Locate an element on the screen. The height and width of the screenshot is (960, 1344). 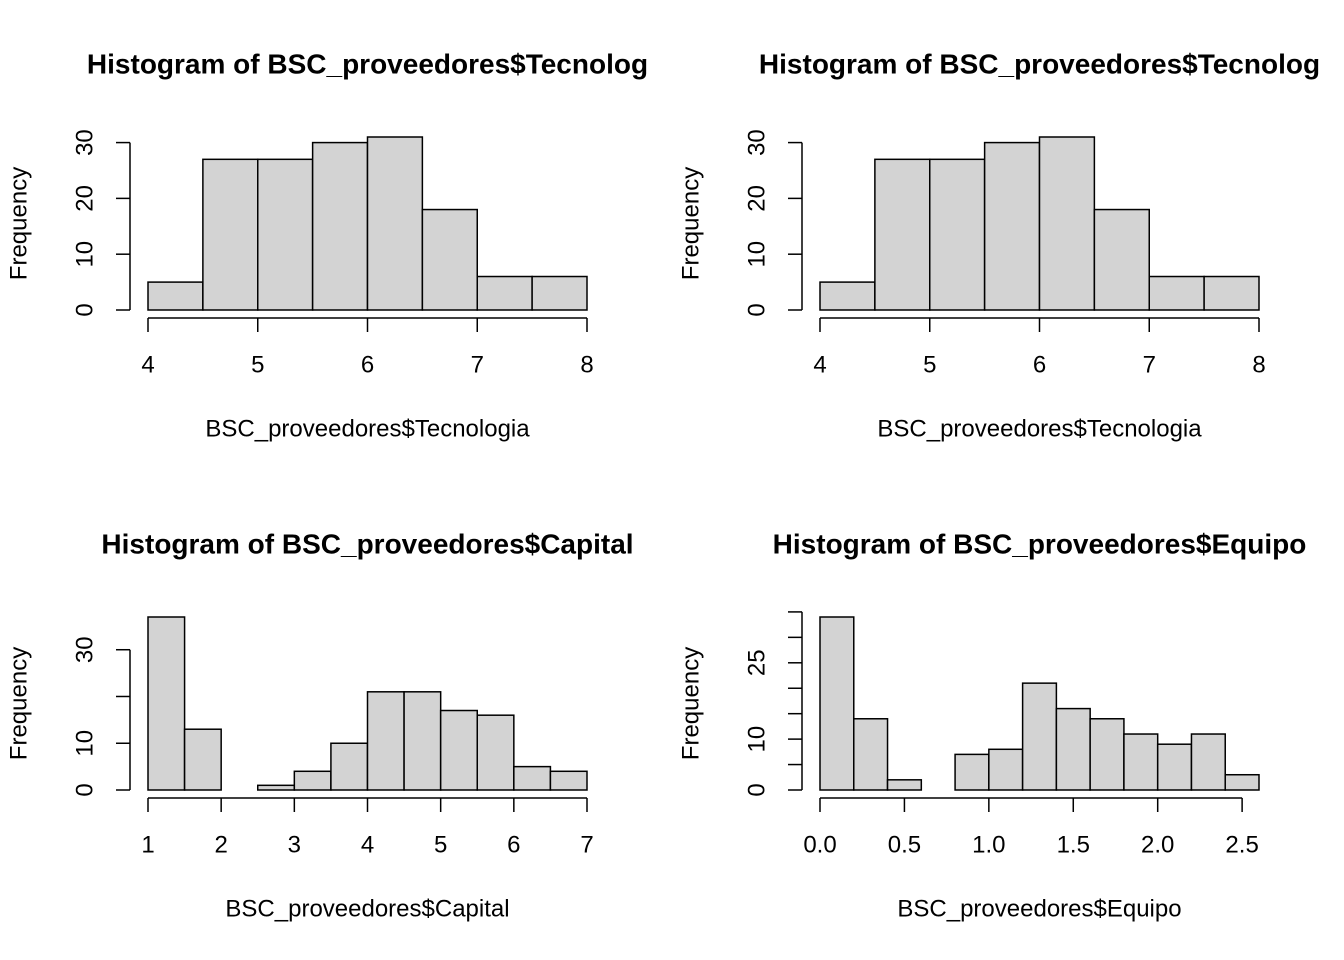
x-axis-label: BSC_proveedores$Equipo is located at coordinates (1039, 908).